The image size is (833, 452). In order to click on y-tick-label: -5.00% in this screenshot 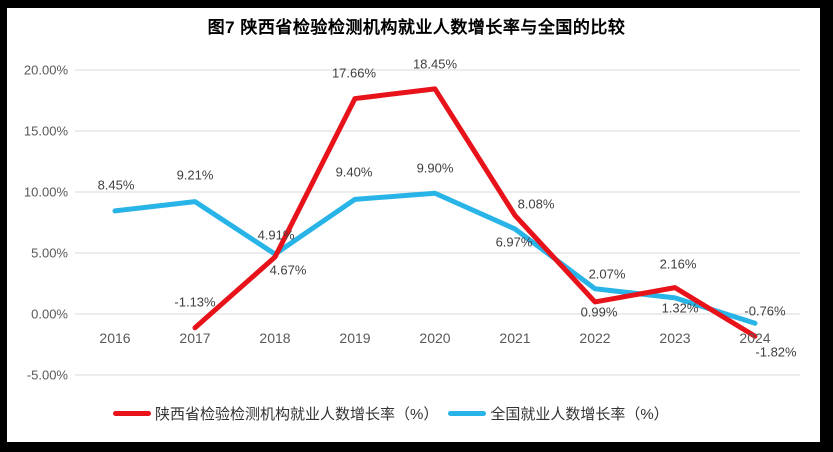, I will do `click(47, 375)`.